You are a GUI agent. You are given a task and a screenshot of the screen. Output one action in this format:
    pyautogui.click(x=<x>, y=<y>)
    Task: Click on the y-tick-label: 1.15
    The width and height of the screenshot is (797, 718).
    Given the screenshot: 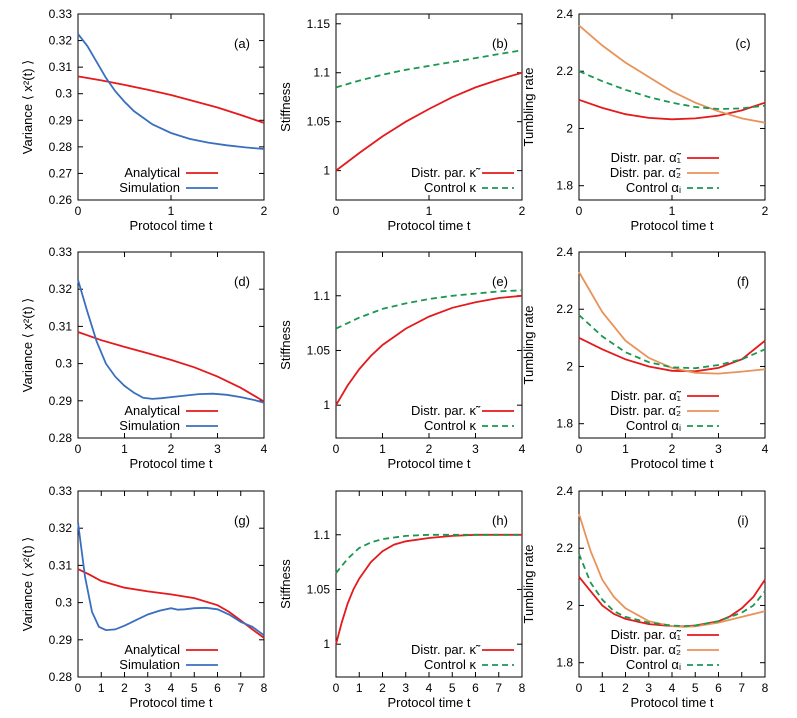 What is the action you would take?
    pyautogui.click(x=319, y=24)
    